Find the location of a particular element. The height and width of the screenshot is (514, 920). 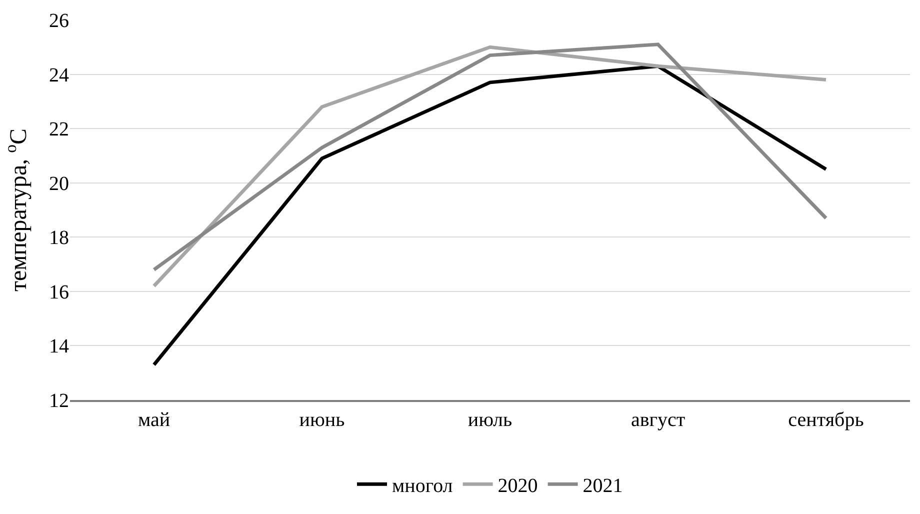

legend-label: 2020 is located at coordinates (518, 485).